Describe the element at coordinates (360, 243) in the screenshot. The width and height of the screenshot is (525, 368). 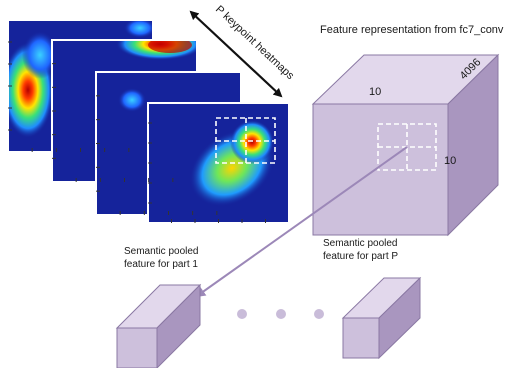
I see `pooled-part-p-line1: Semantic pooled` at that location.